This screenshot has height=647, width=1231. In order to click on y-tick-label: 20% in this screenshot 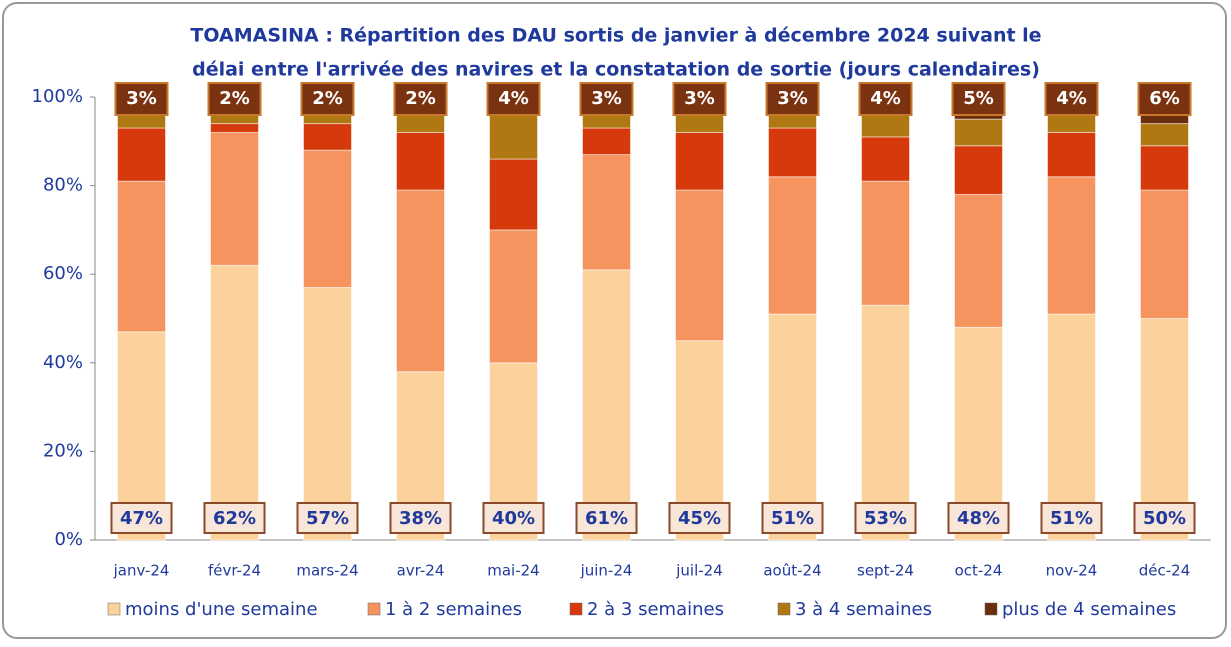, I will do `click(63, 450)`.